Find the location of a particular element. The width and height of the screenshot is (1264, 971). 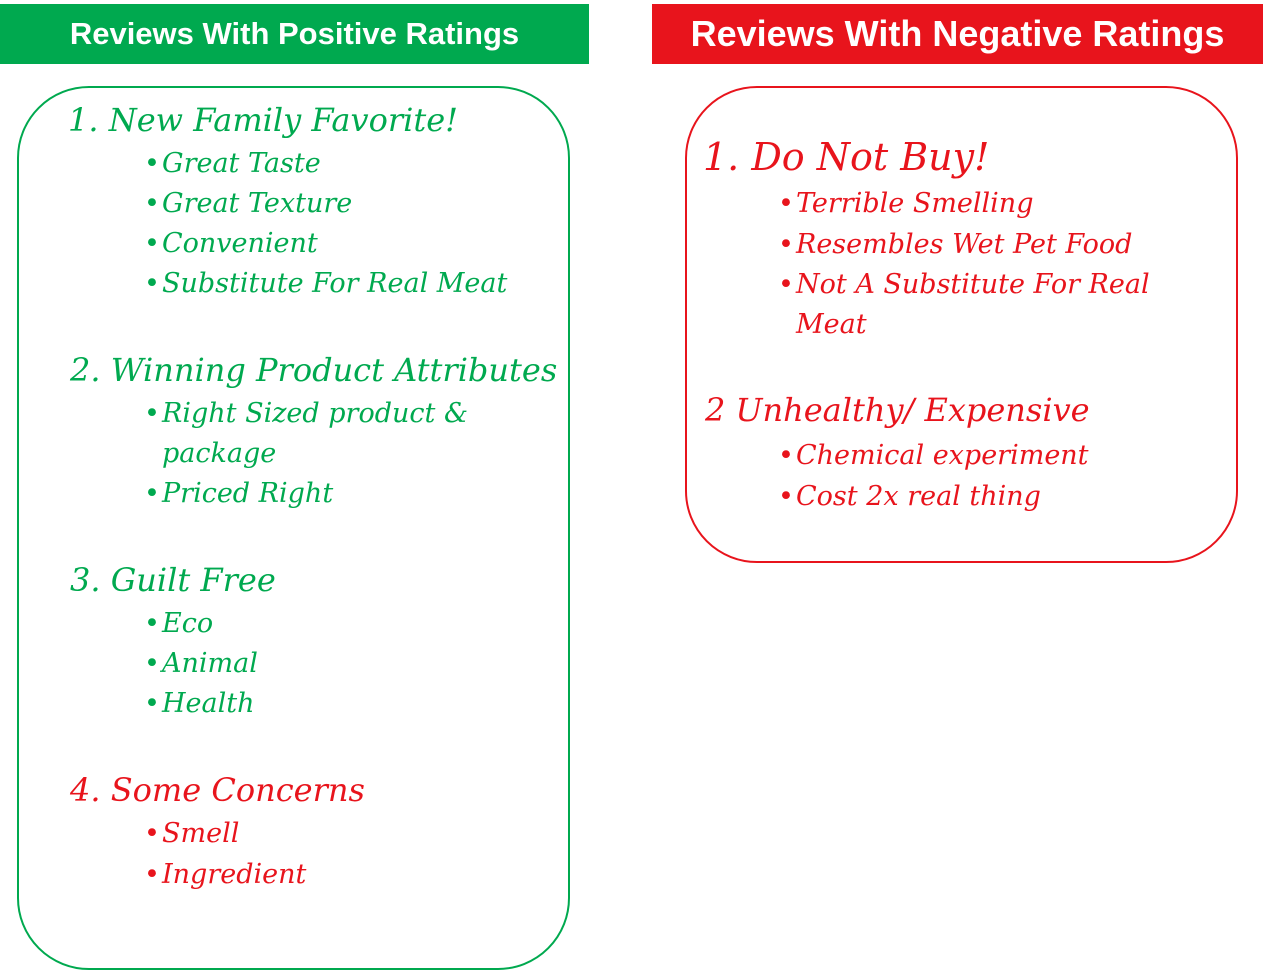

positive-section-4-item: • Ingredient is located at coordinates (225, 875).